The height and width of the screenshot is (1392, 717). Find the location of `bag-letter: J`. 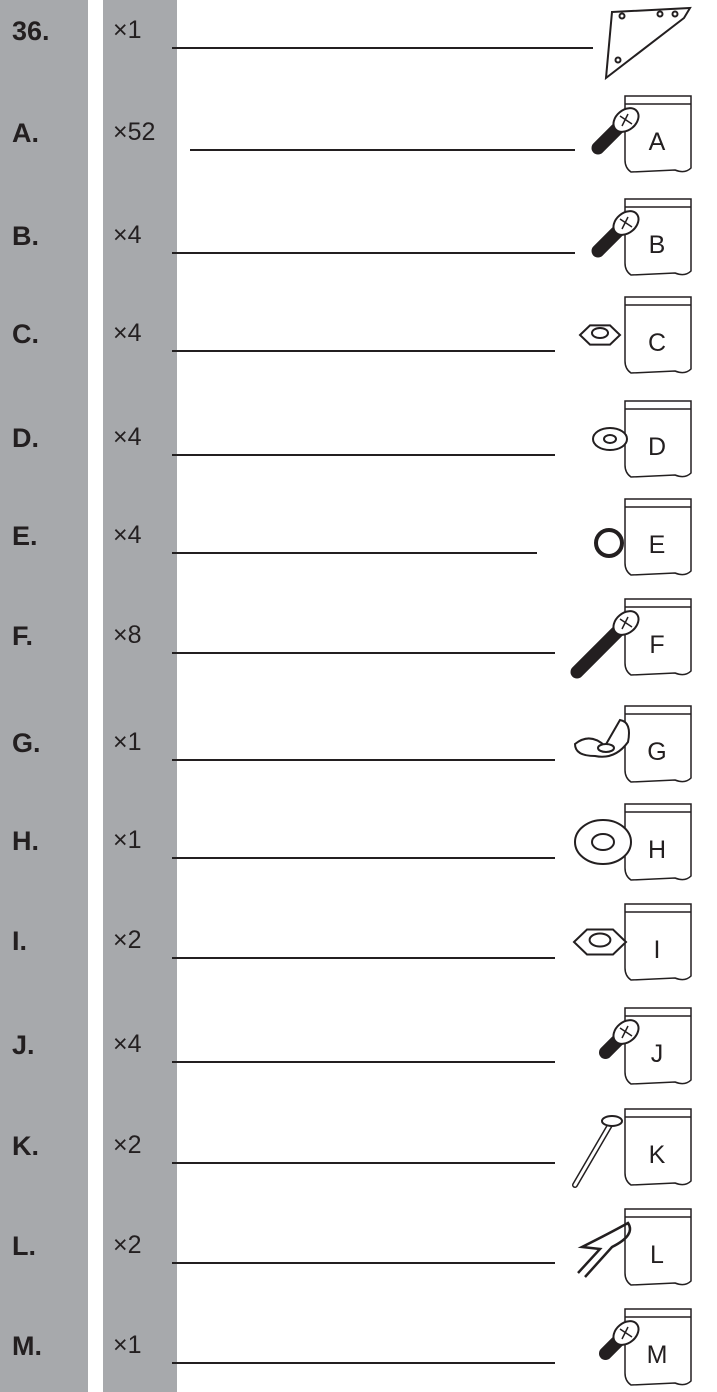

bag-letter: J is located at coordinates (657, 1054).